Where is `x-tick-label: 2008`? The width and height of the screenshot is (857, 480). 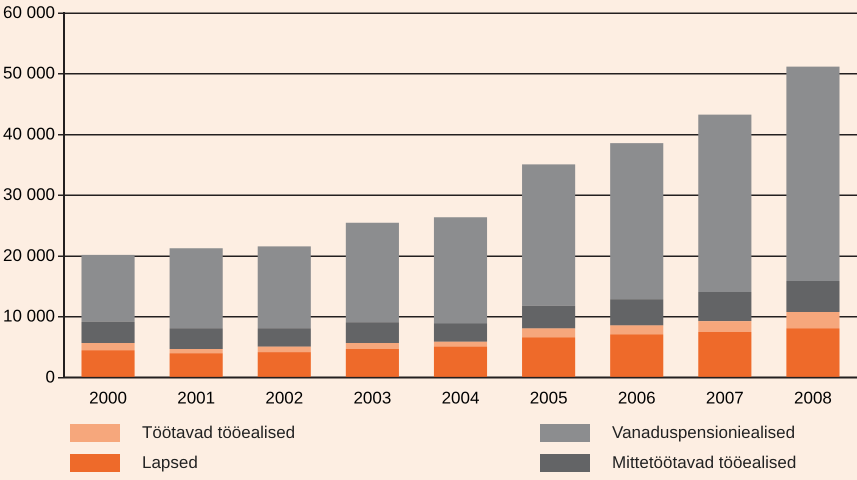
x-tick-label: 2008 is located at coordinates (813, 398).